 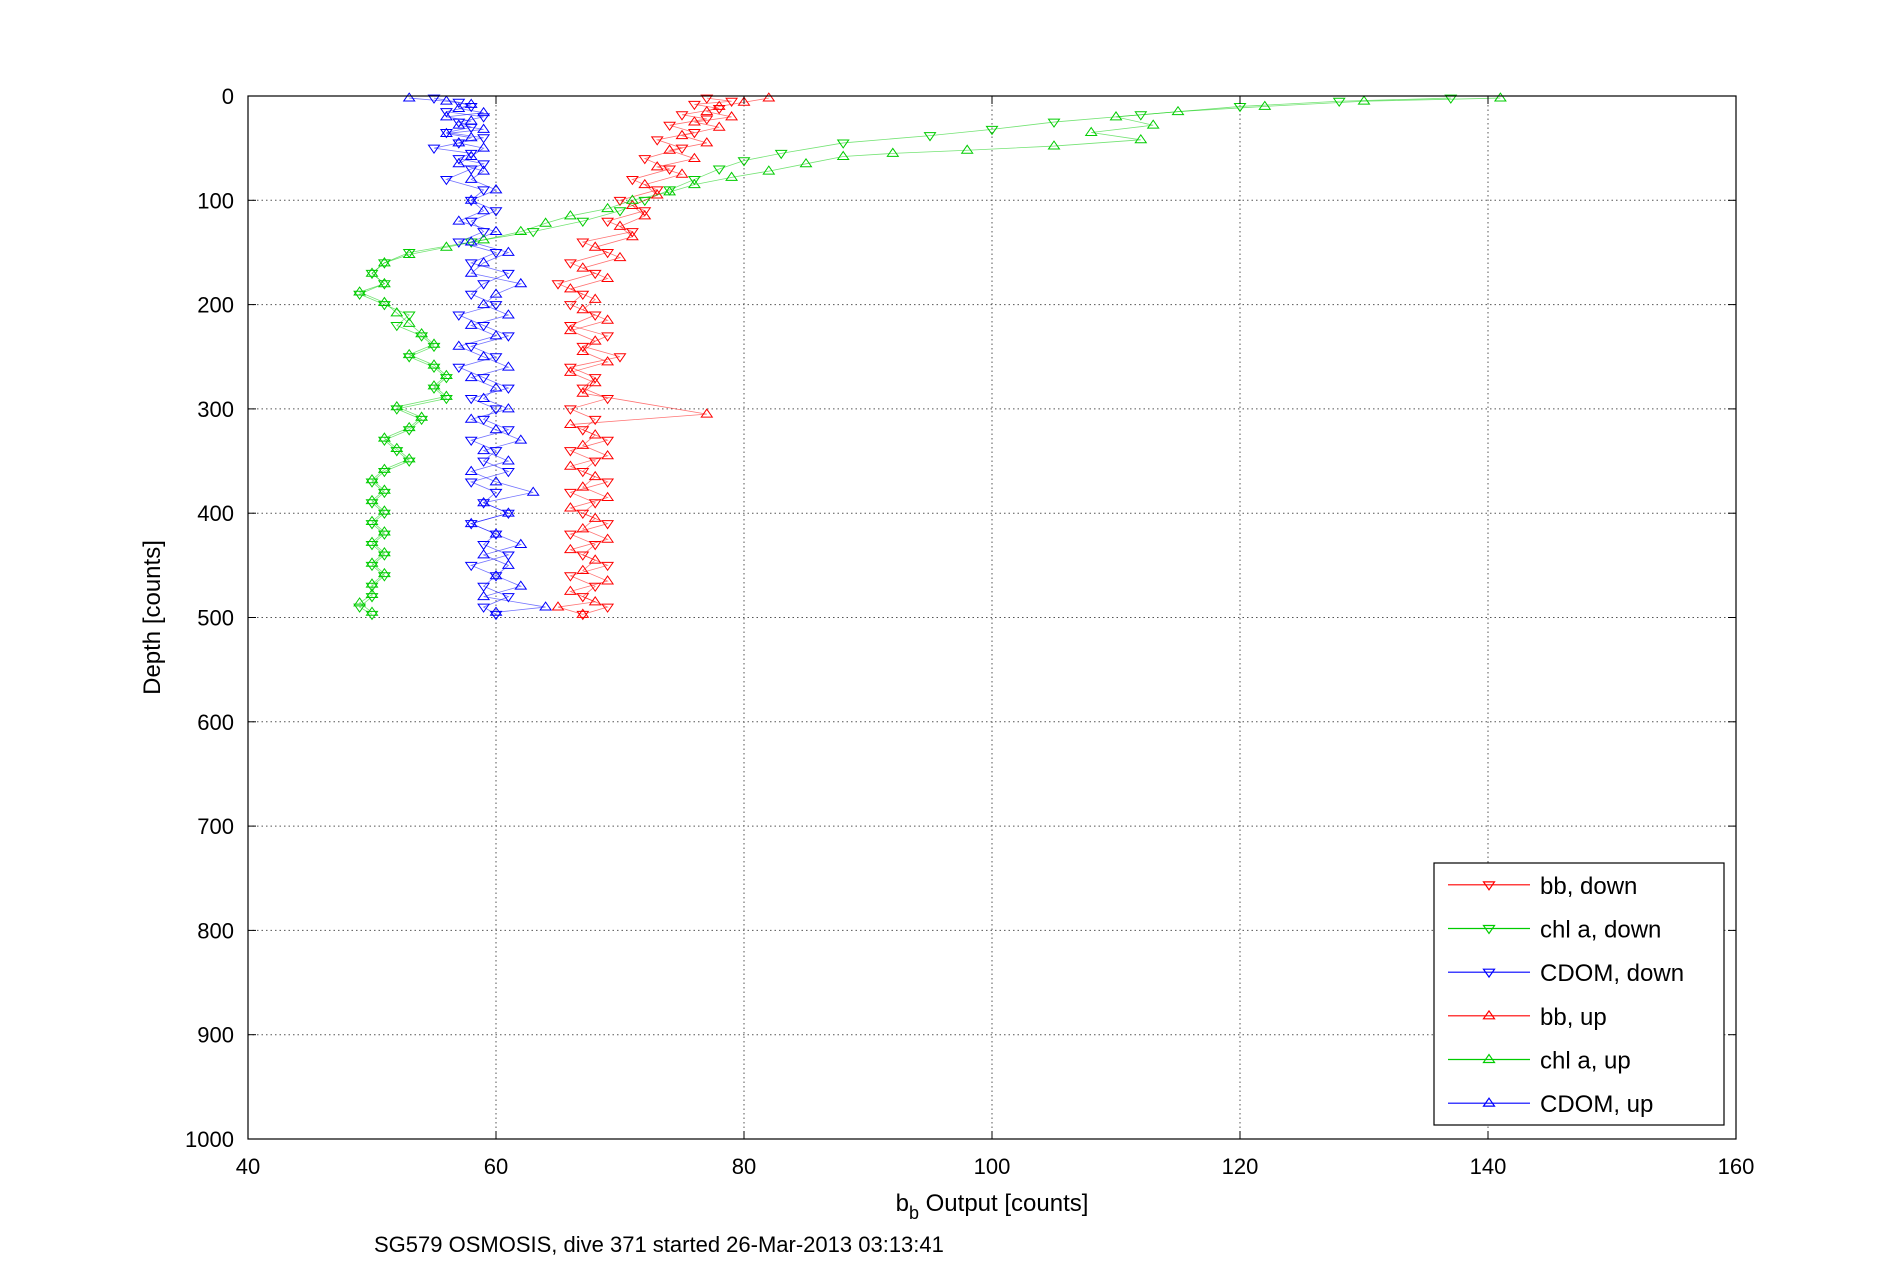 What do you see at coordinates (1488, 1166) in the screenshot?
I see `x-tick-label: 140` at bounding box center [1488, 1166].